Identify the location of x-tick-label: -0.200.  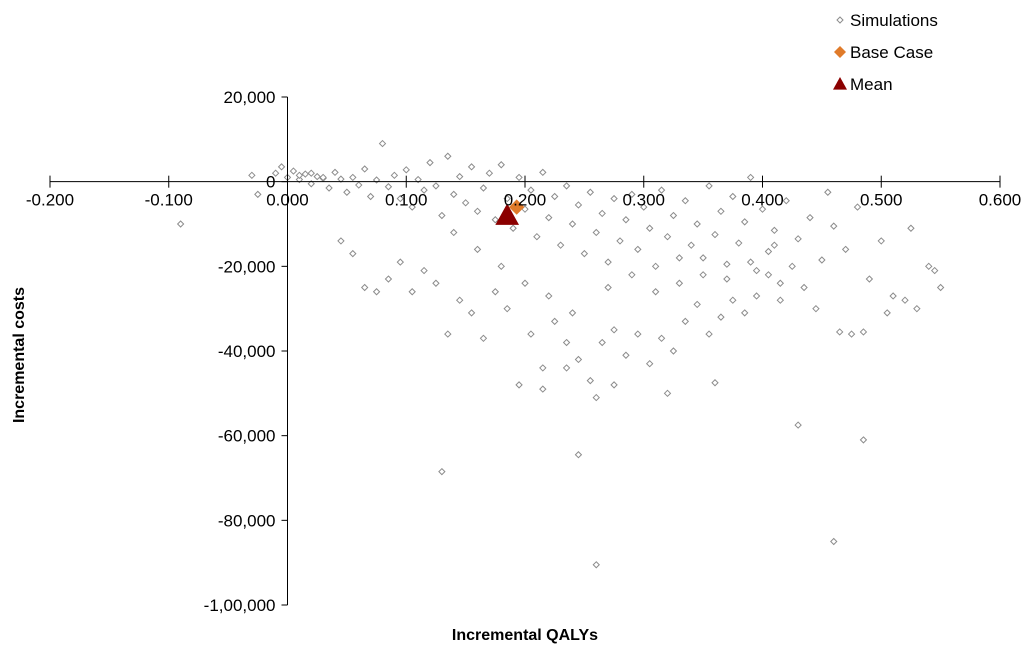
(50, 200).